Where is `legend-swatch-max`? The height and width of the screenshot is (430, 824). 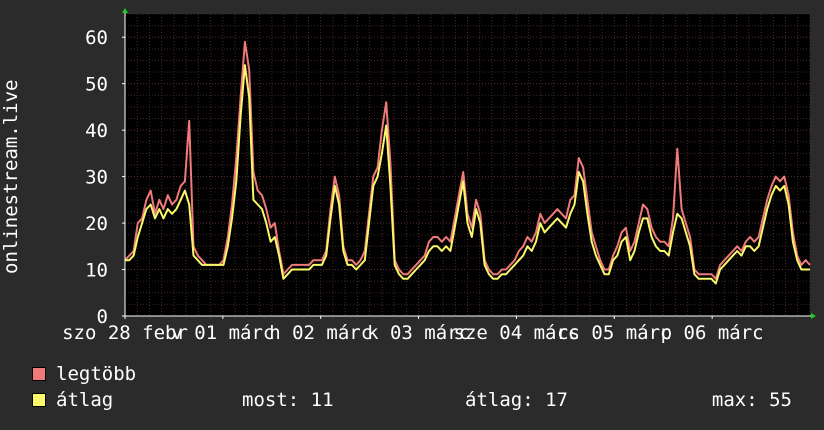 legend-swatch-max is located at coordinates (39, 374).